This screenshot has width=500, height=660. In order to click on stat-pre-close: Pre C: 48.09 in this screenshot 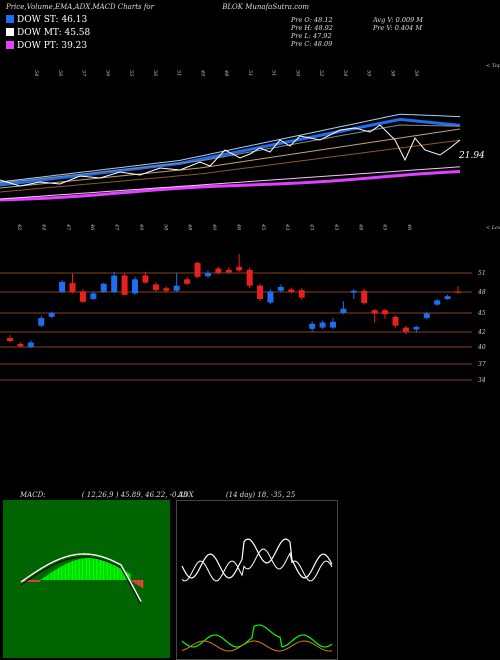, I will do `click(312, 44)`.